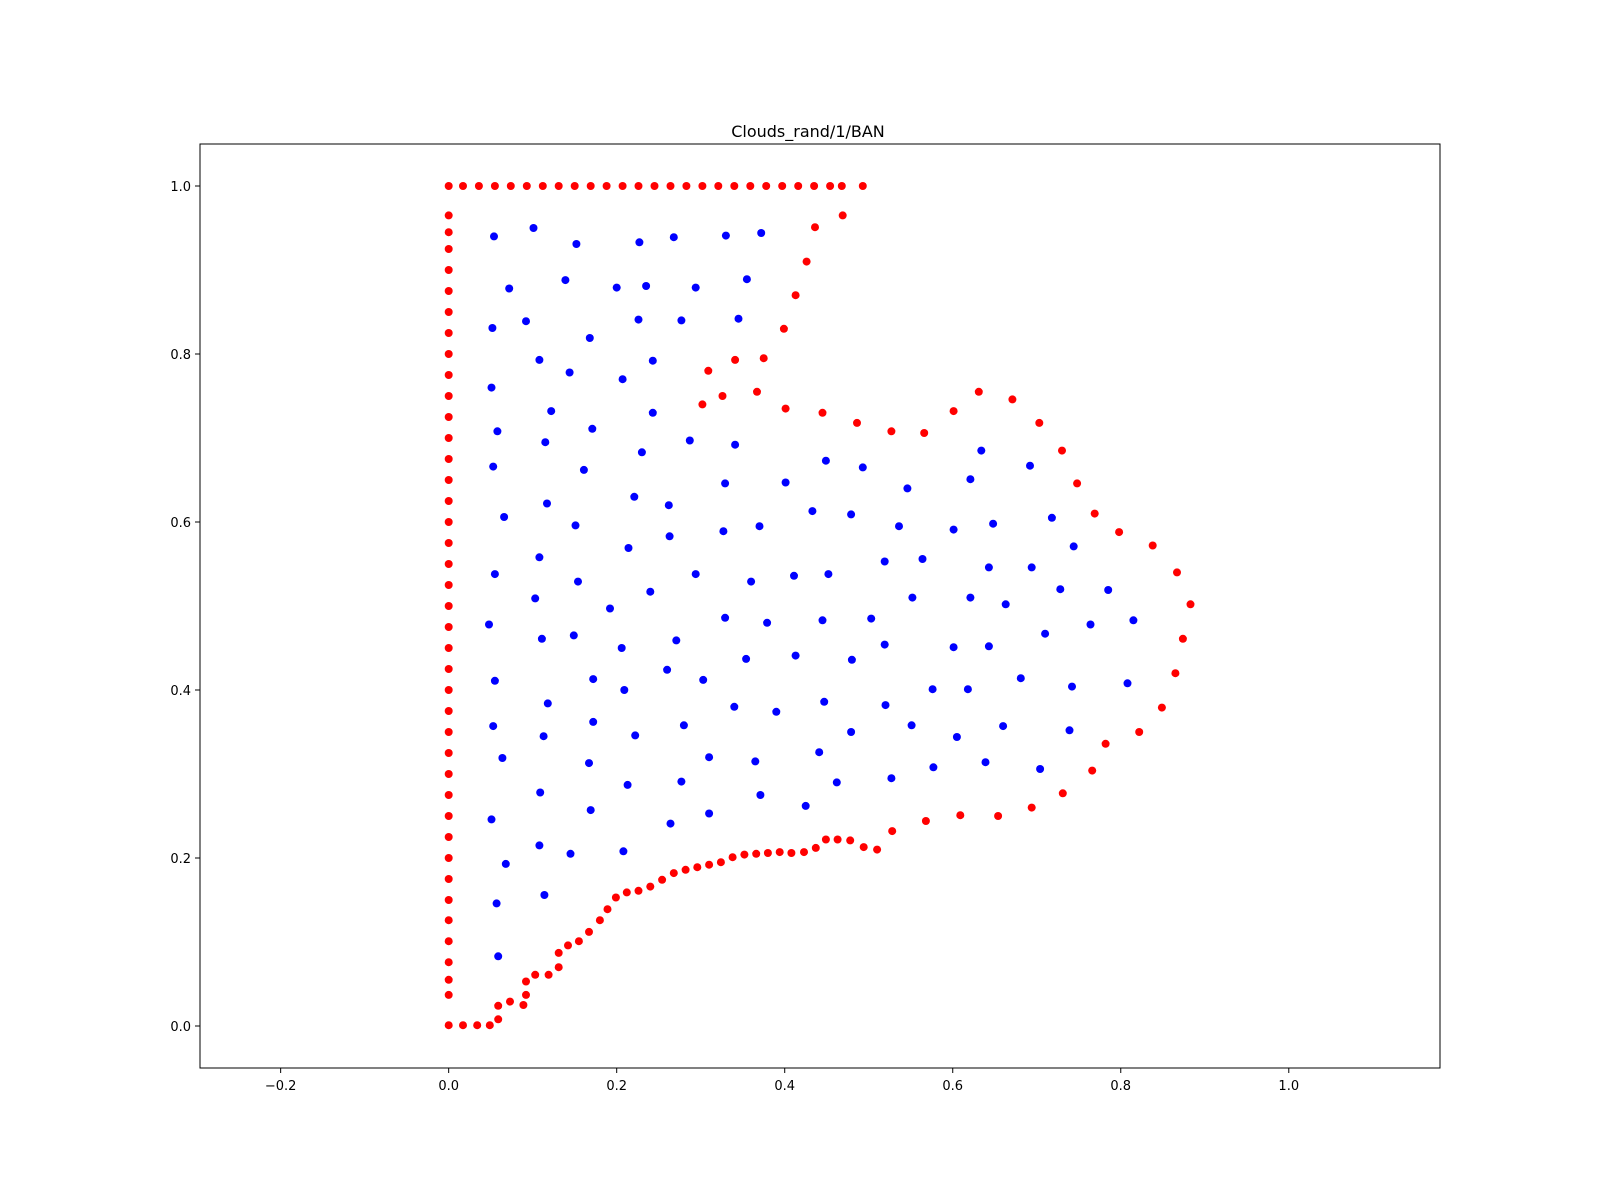  I want to click on x-tick-label: −0.2, so click(281, 1086).